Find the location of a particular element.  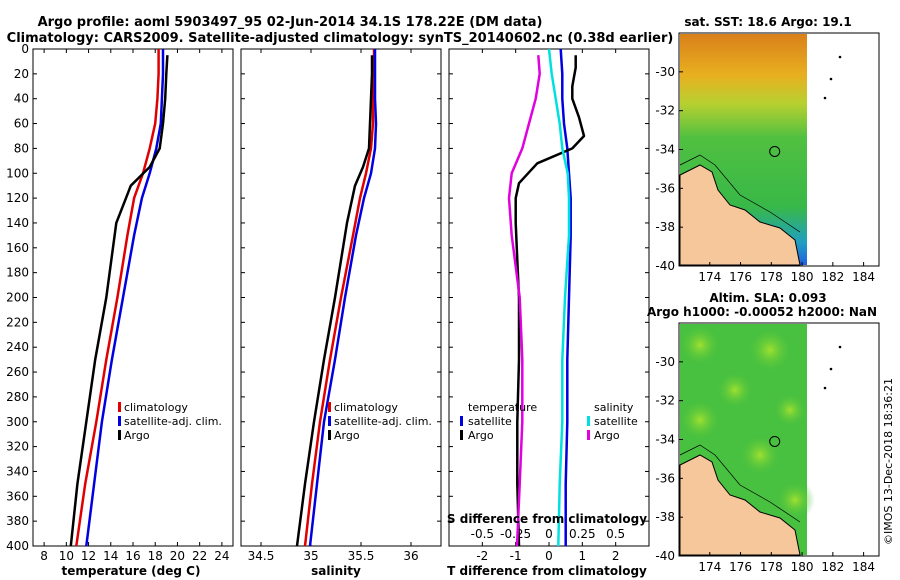

x-tick-label: 18 is located at coordinates (155, 556).